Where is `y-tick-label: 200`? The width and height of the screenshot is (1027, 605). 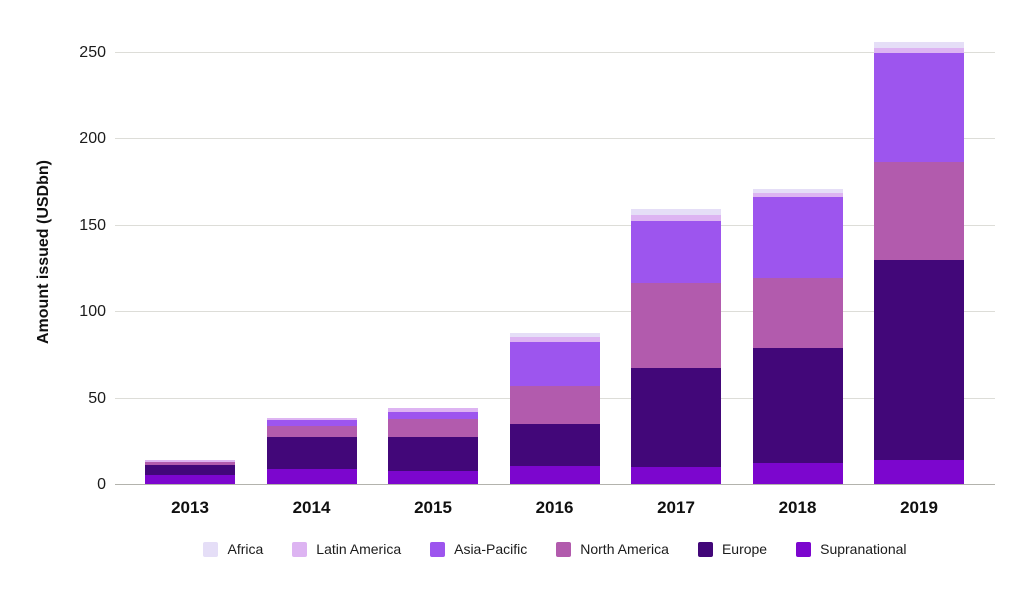
y-tick-label: 200 is located at coordinates (92, 139).